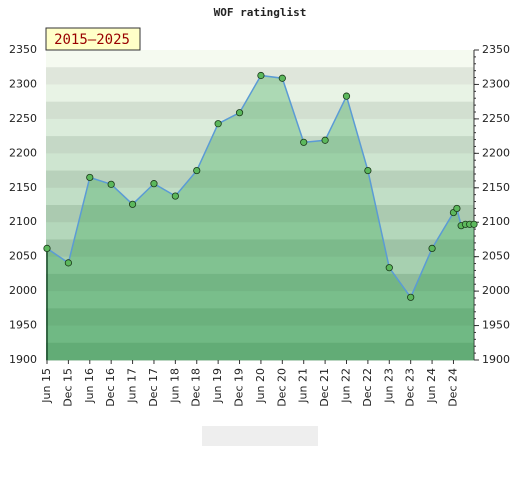 The width and height of the screenshot is (520, 484). Describe the element at coordinates (496, 290) in the screenshot. I see `y2-tick-label: 2000` at that location.